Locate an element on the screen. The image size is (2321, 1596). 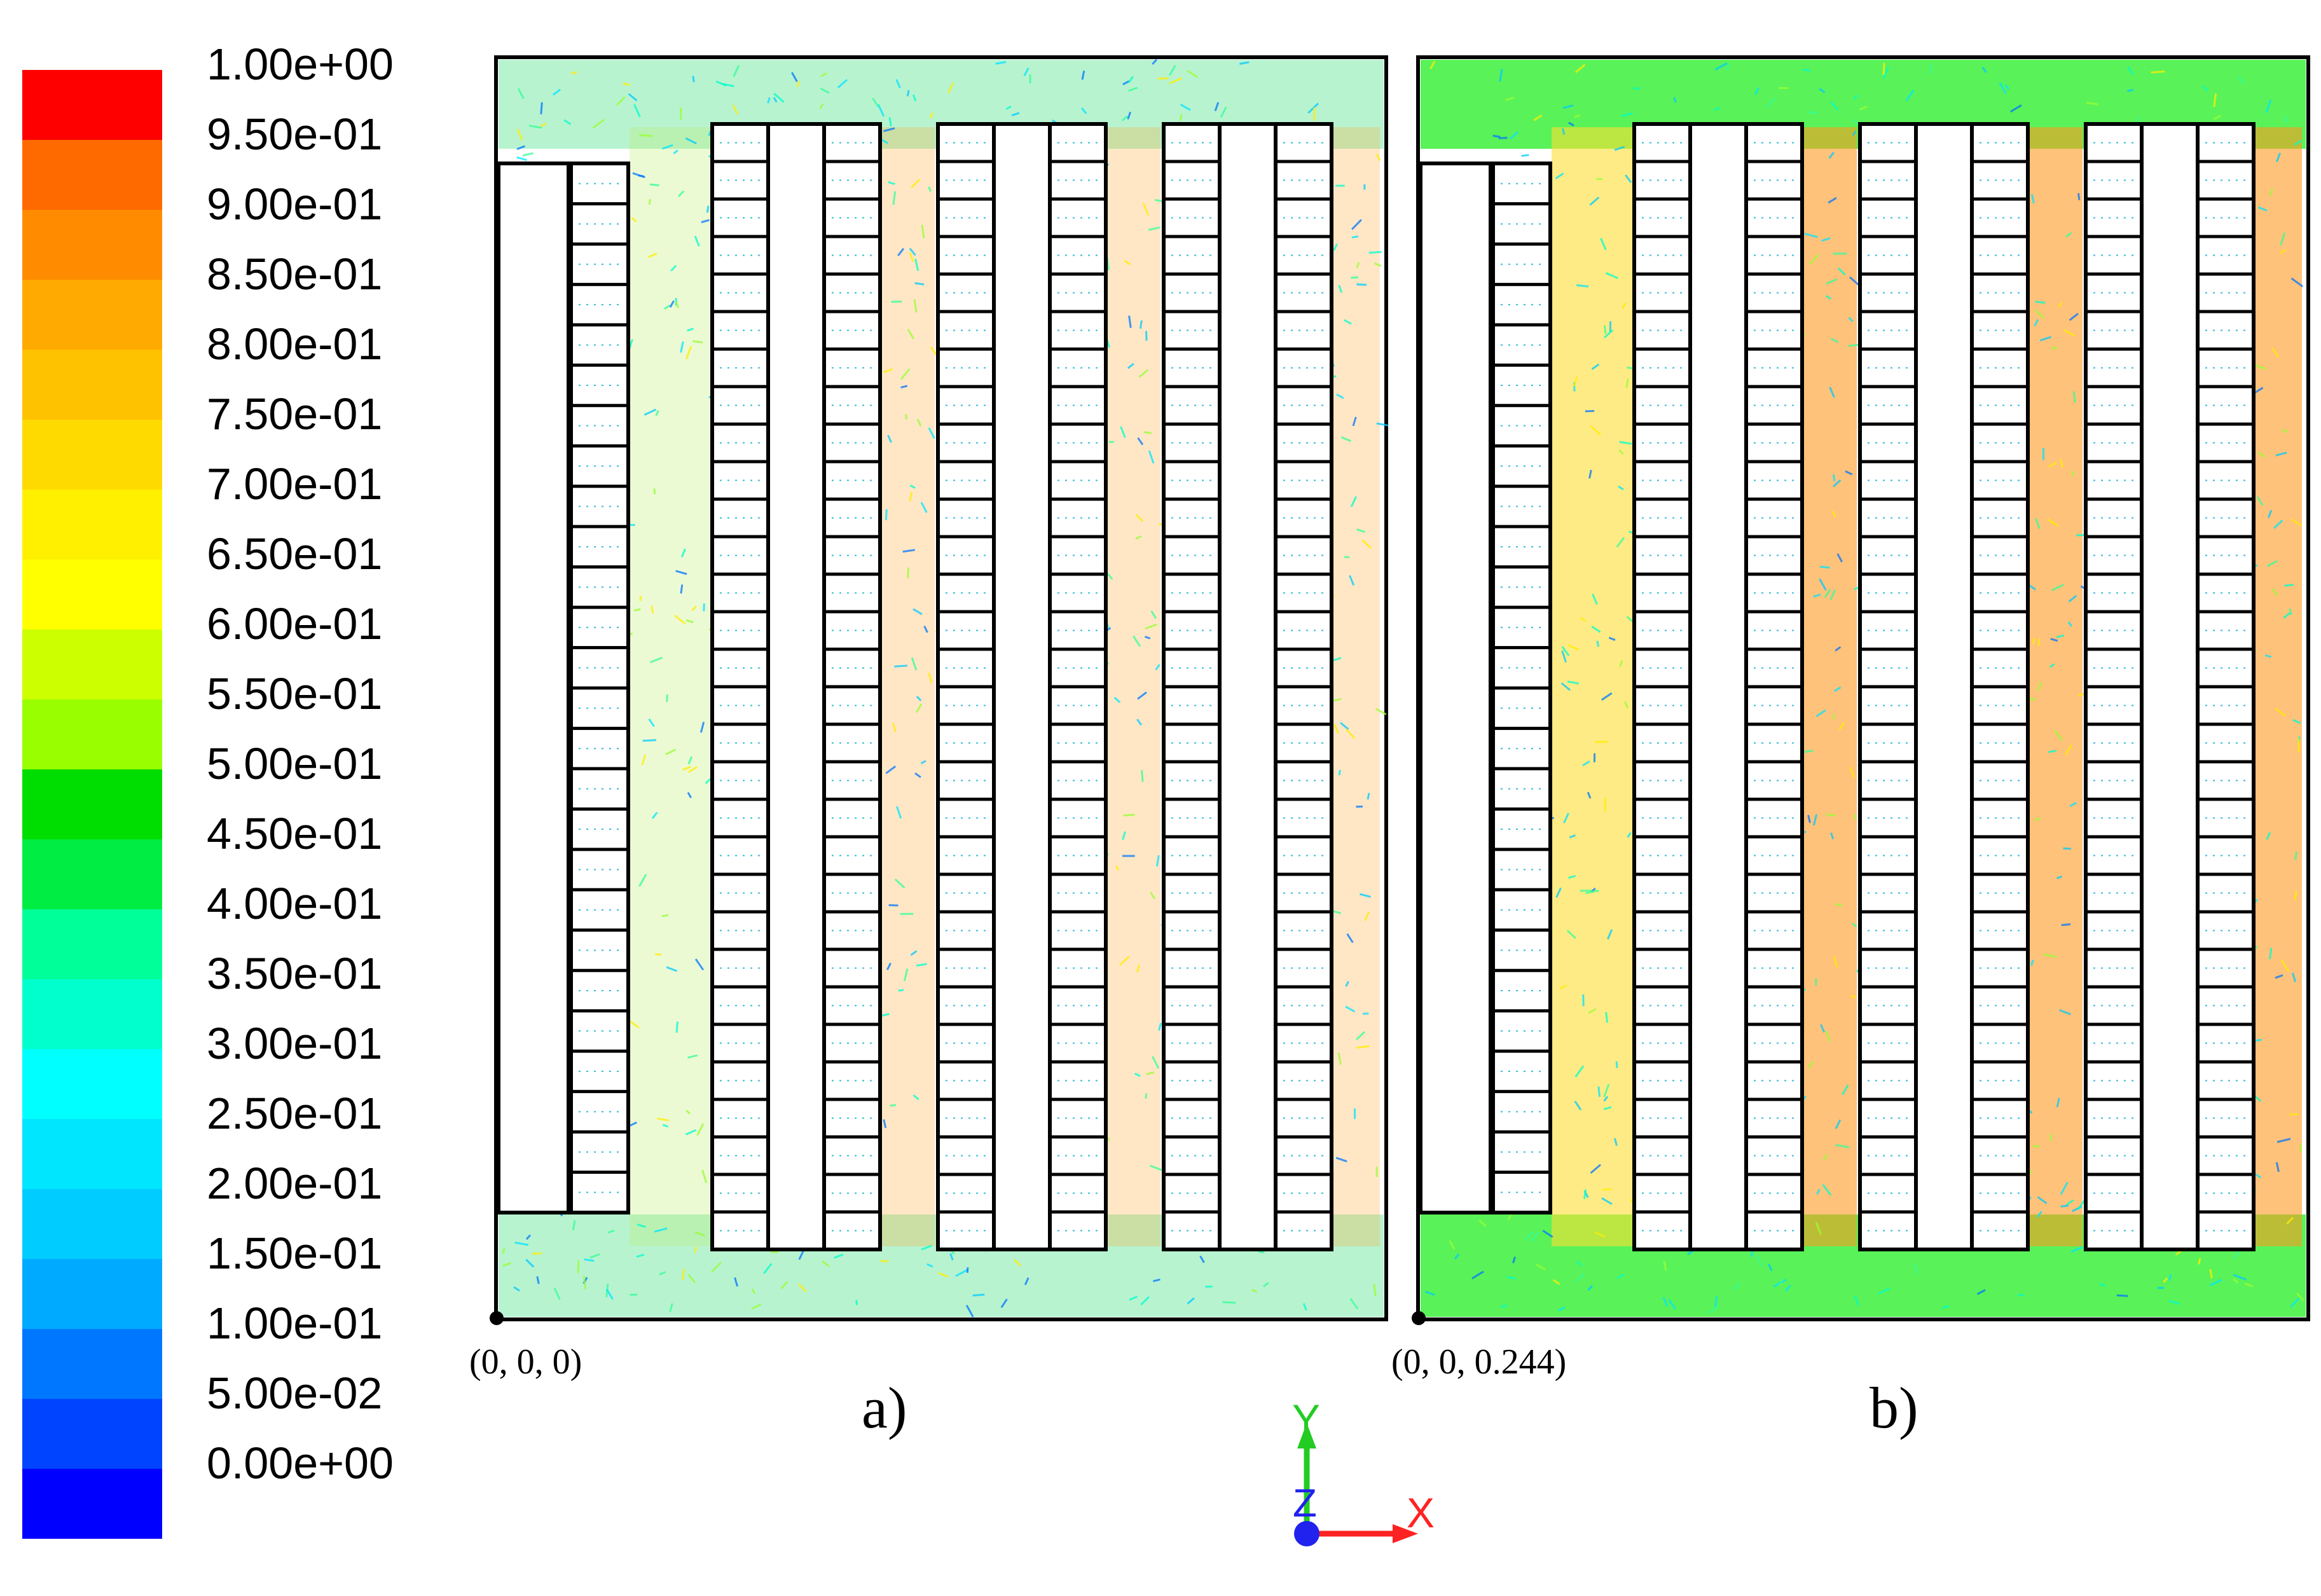
legend-color-bar is located at coordinates (92, 804).